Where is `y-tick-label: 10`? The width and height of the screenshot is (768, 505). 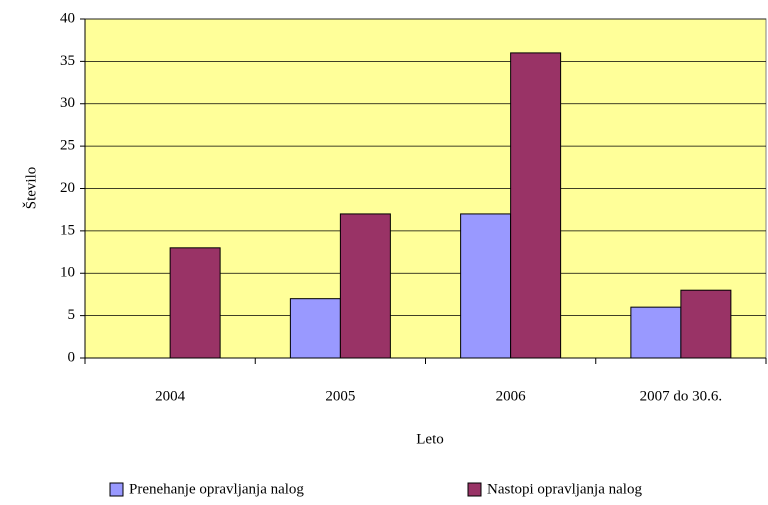 y-tick-label: 10 is located at coordinates (67, 273).